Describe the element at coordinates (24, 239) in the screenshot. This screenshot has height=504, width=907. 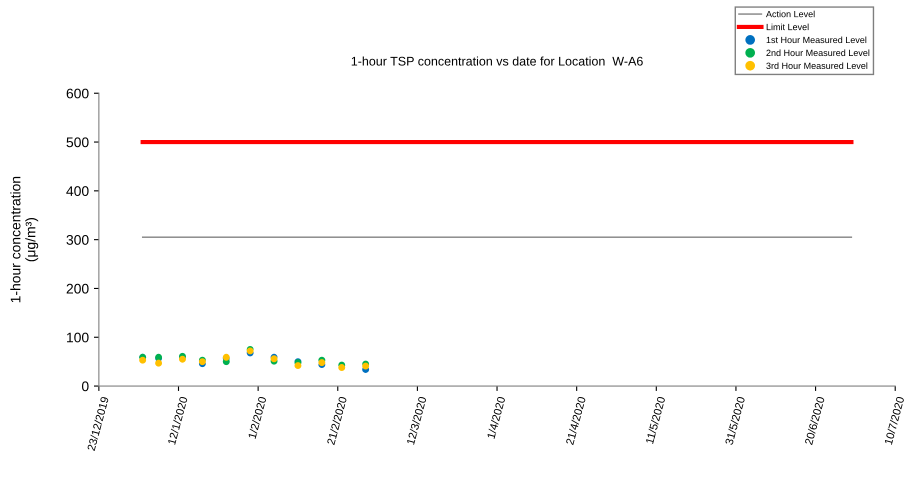
I see `y-axis-title: 1-hour concentration (μg/m³)` at that location.